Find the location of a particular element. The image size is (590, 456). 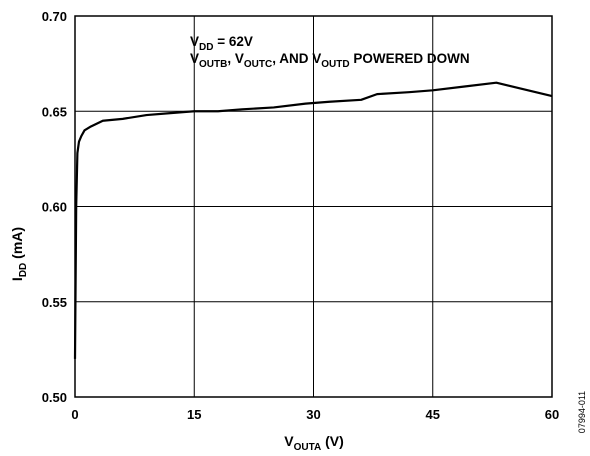

y-tick-label: 0.55 is located at coordinates (54, 302).